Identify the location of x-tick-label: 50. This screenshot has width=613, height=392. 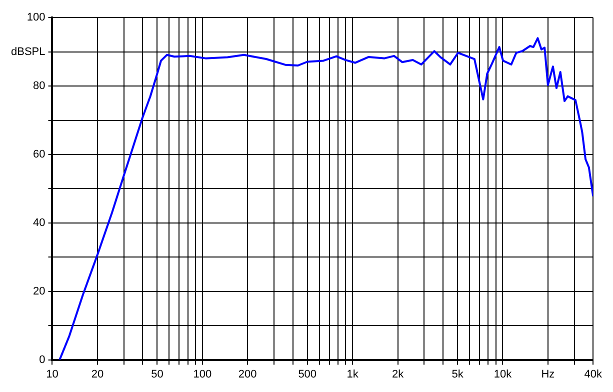
(157, 374).